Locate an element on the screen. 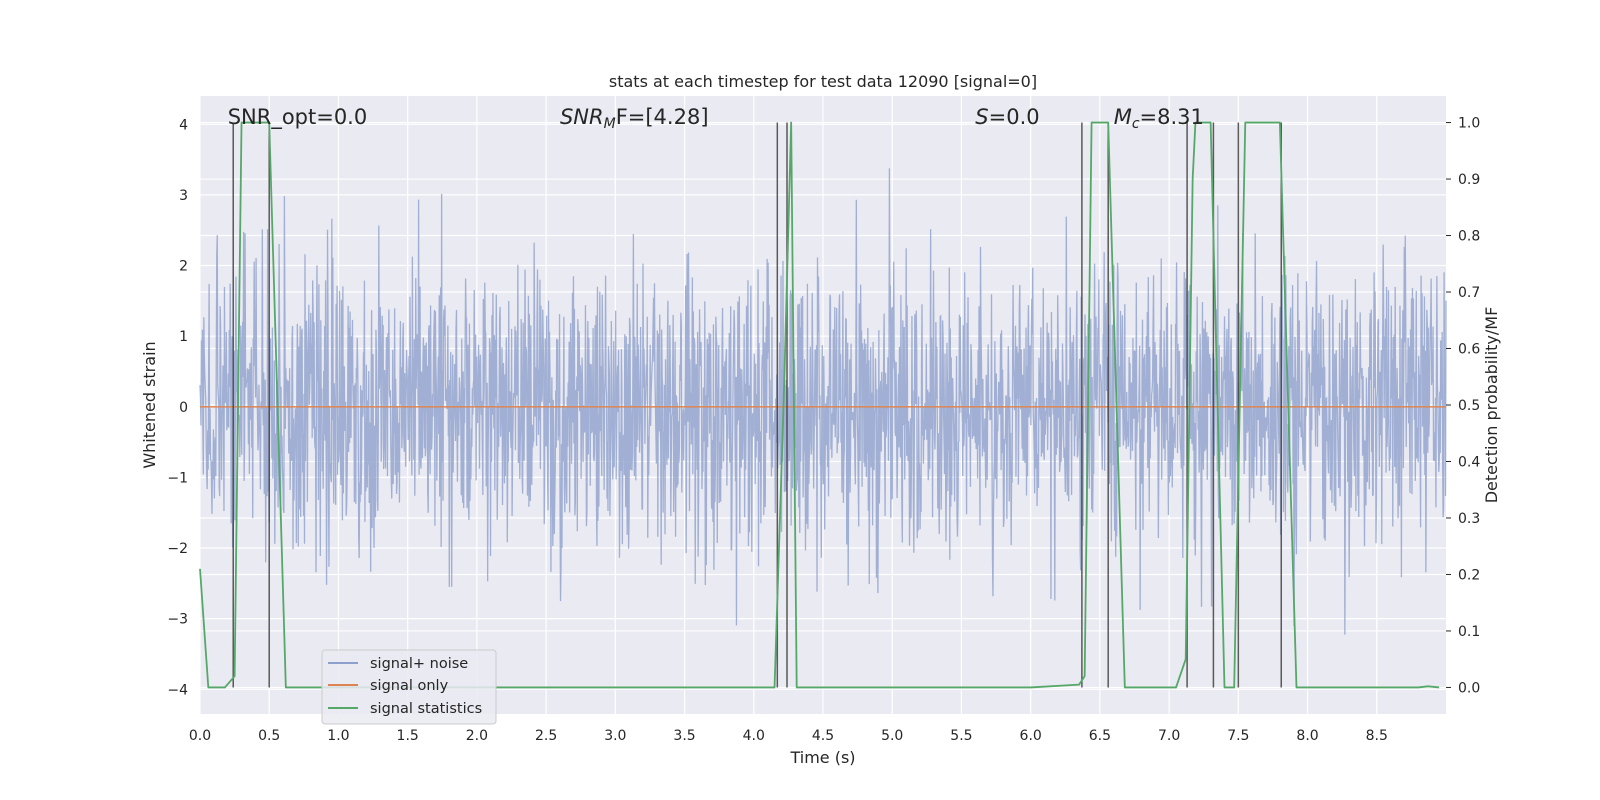 The height and width of the screenshot is (800, 1600). x-tick-label: 4.0 is located at coordinates (754, 736).